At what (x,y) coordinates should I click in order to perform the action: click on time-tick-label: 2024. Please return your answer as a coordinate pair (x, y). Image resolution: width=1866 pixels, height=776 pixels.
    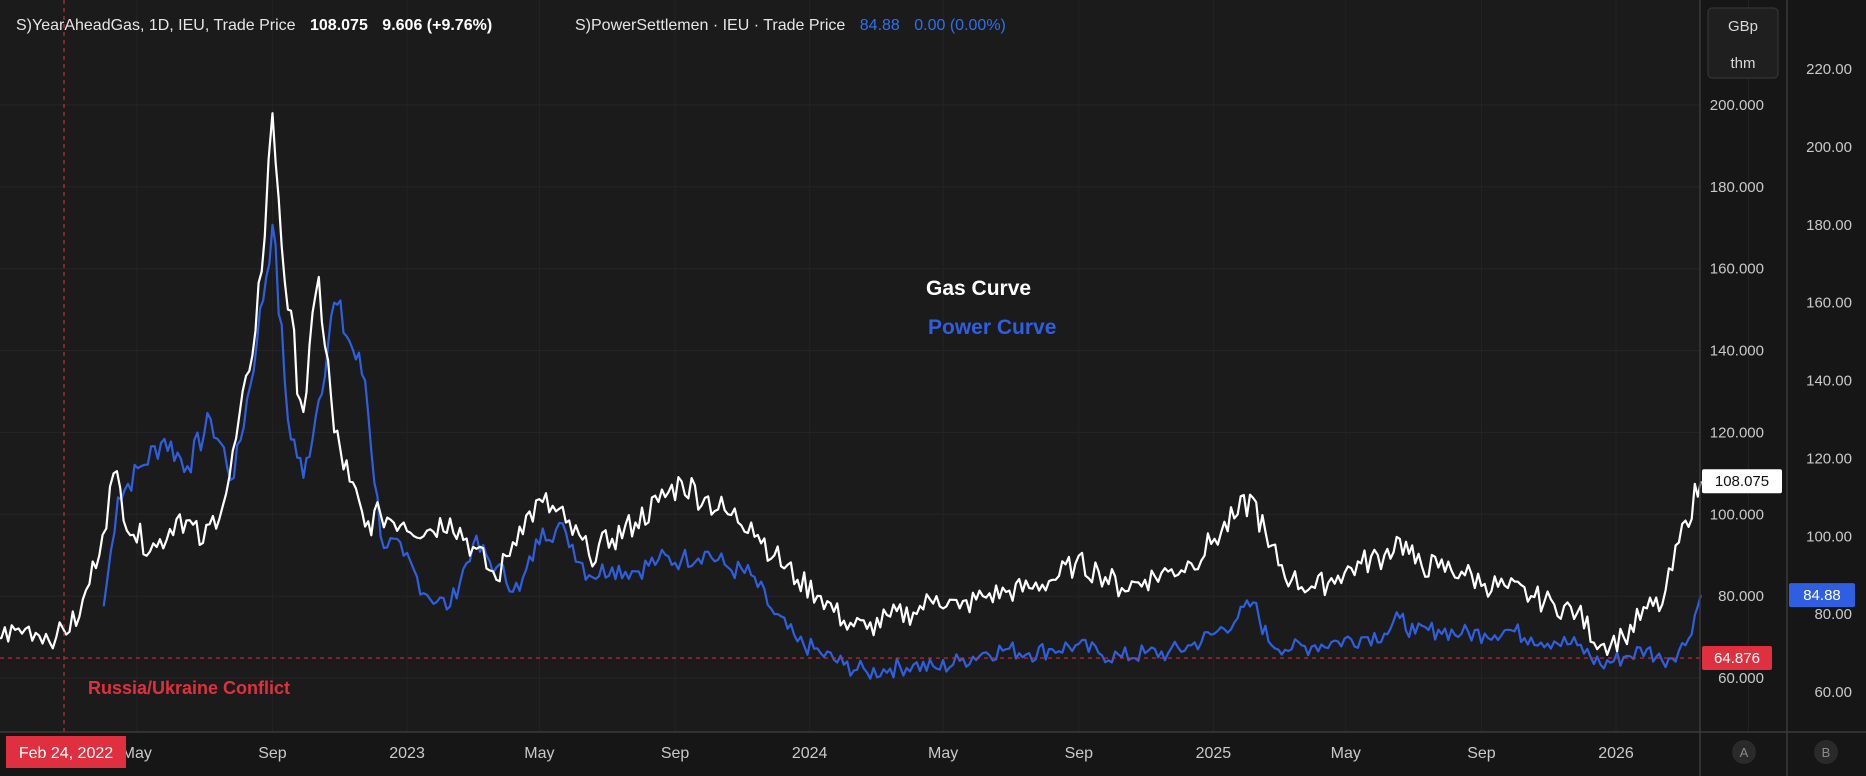
    Looking at the image, I should click on (810, 753).